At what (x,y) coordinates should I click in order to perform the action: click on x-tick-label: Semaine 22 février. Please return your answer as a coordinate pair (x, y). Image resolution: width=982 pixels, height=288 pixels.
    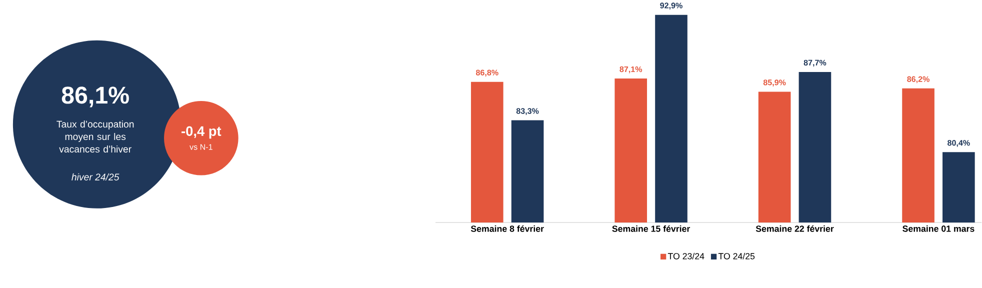
    Looking at the image, I should click on (795, 228).